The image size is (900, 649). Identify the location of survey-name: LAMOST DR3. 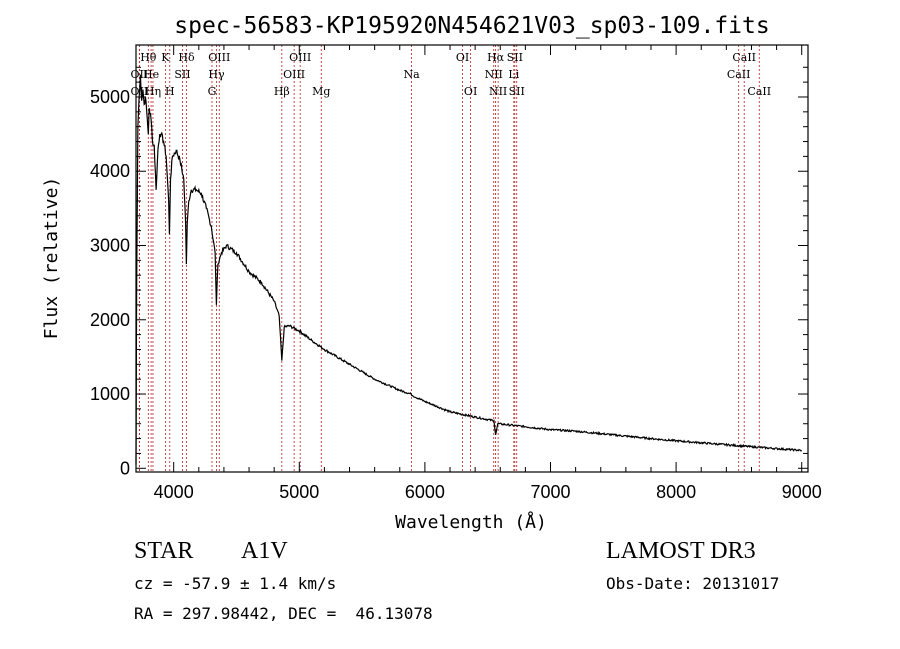
(681, 551).